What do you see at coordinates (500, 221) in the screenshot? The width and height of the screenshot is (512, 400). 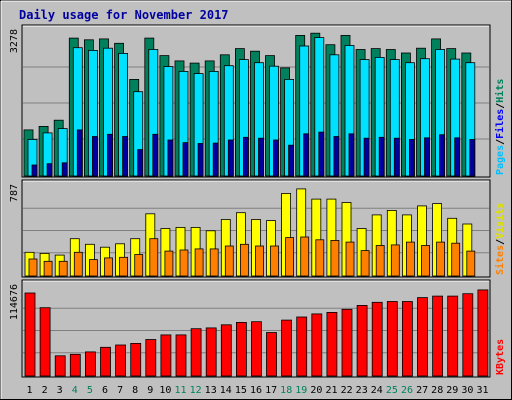 I see `legend-part: Visits` at bounding box center [500, 221].